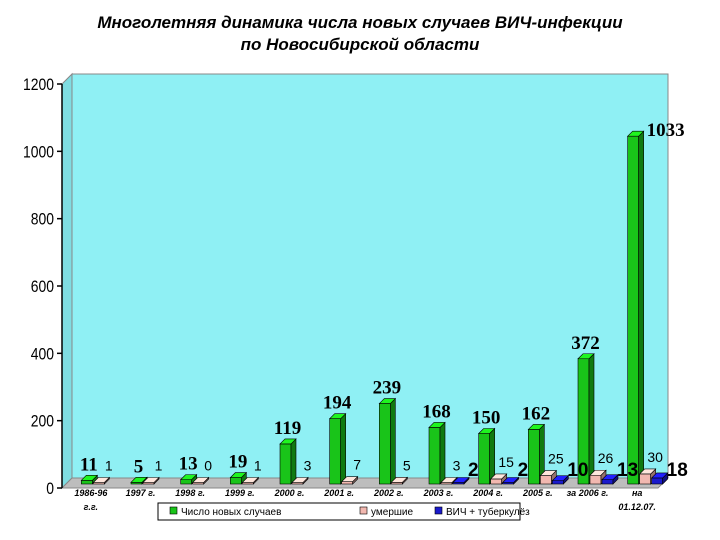 This screenshot has width=720, height=540. Describe the element at coordinates (38, 85) in the screenshot. I see `y-tick-label: 1200` at that location.